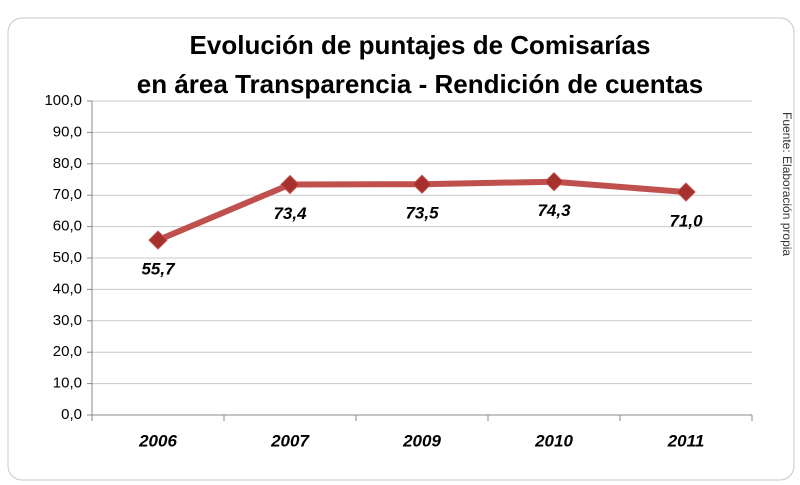 This screenshot has width=800, height=485. I want to click on x-tick-label: 2010, so click(553, 440).